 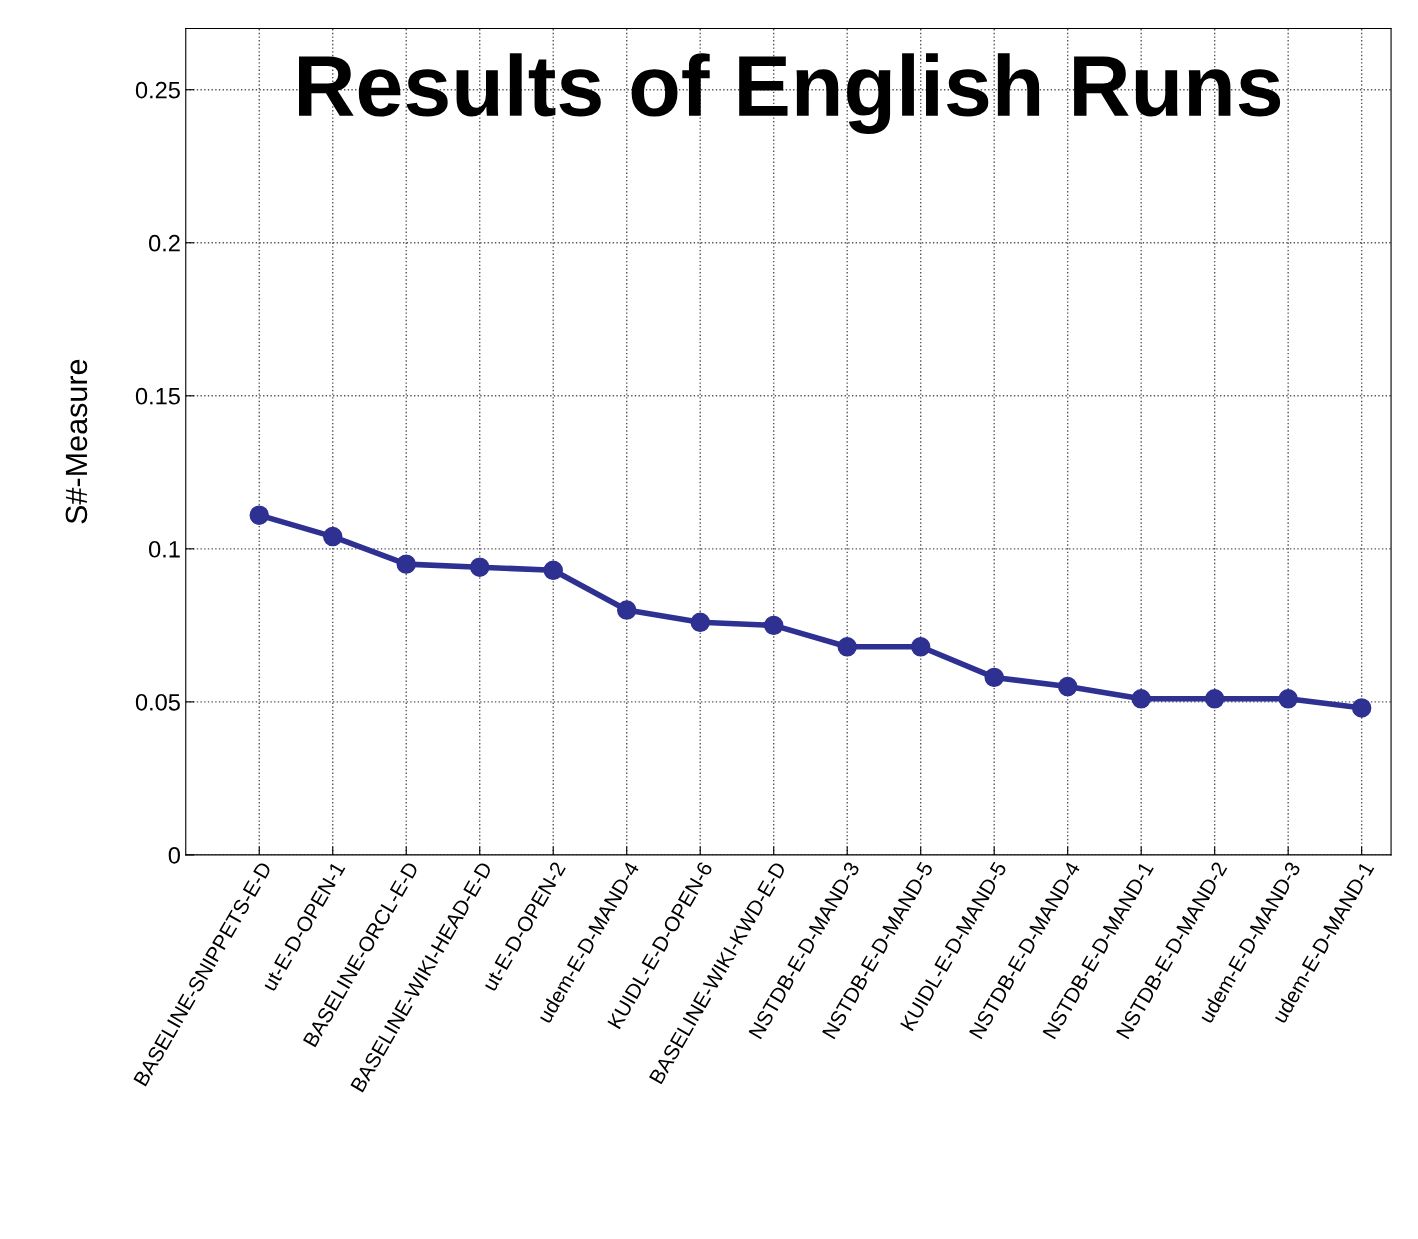 I want to click on y-tick-label: 0.2, so click(x=164, y=243).